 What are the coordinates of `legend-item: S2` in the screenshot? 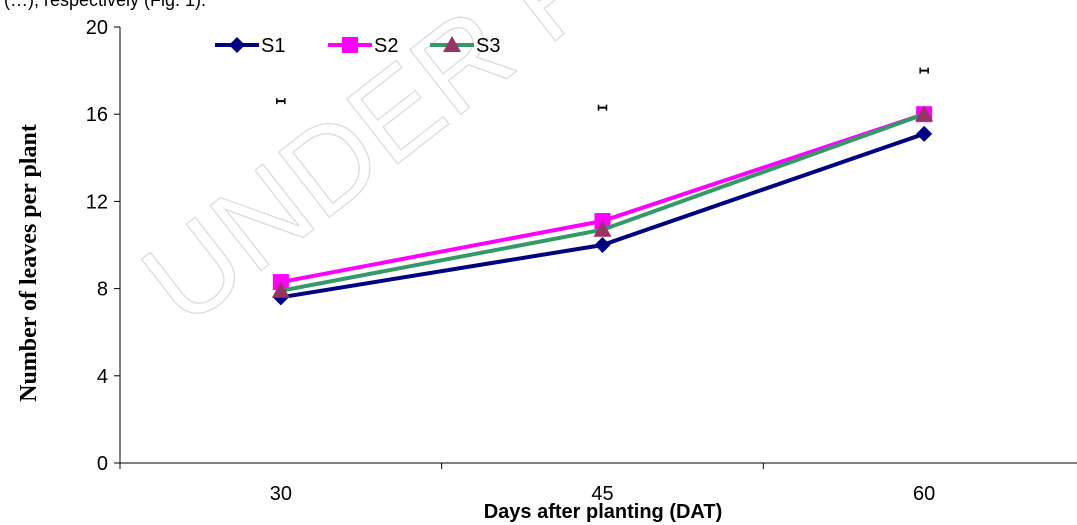 It's located at (363, 46).